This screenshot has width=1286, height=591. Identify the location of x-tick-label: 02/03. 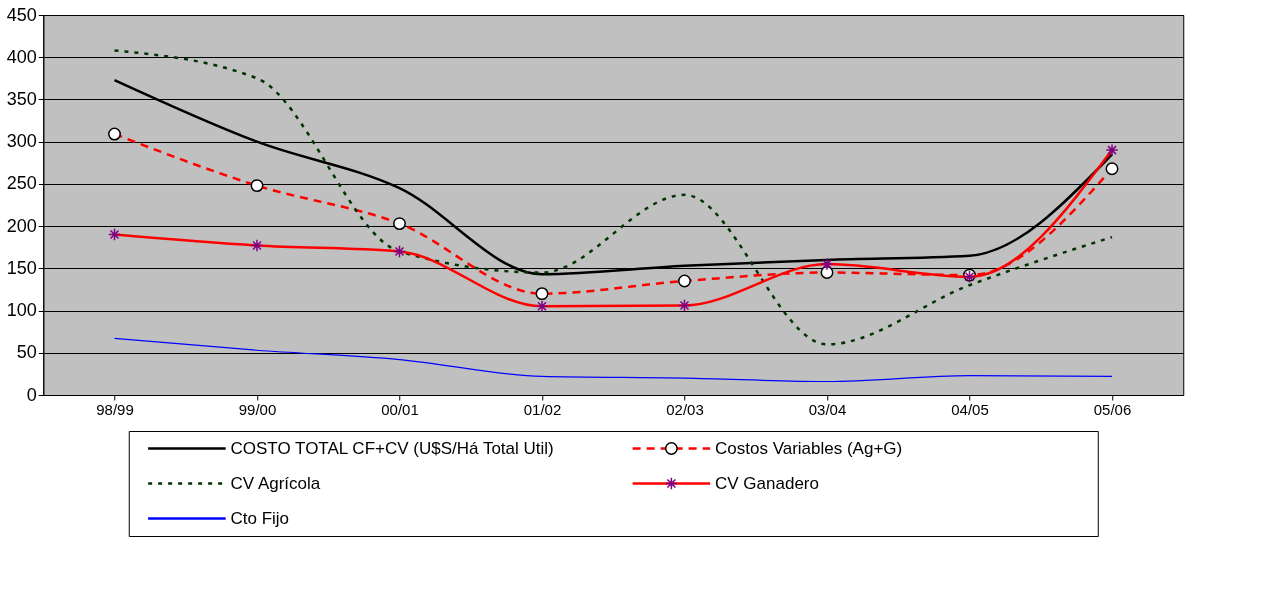
(685, 409).